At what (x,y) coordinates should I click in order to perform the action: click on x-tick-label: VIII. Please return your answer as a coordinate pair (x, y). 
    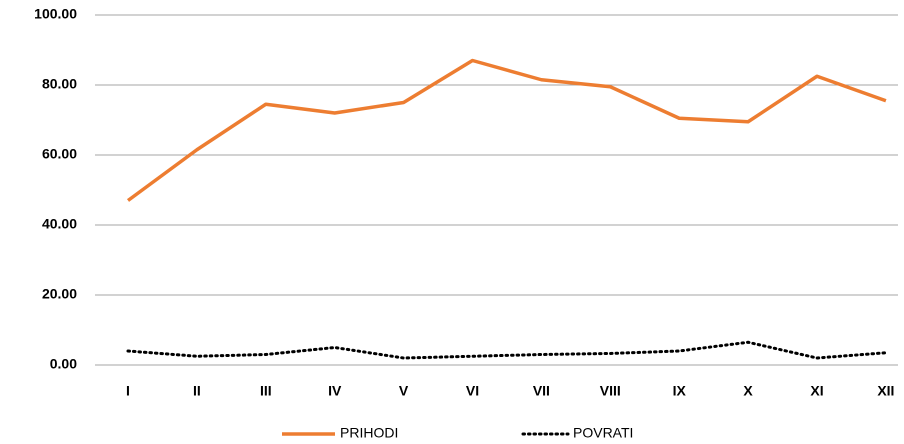
    Looking at the image, I should click on (610, 391).